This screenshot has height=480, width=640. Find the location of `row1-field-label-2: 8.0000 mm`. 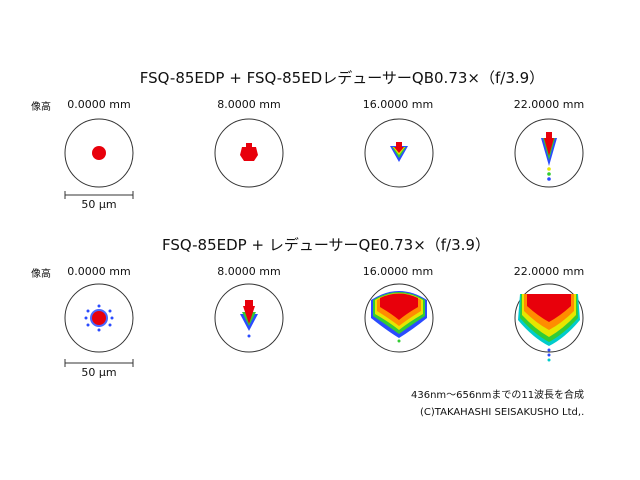

row1-field-label-2: 8.0000 mm is located at coordinates (249, 104).